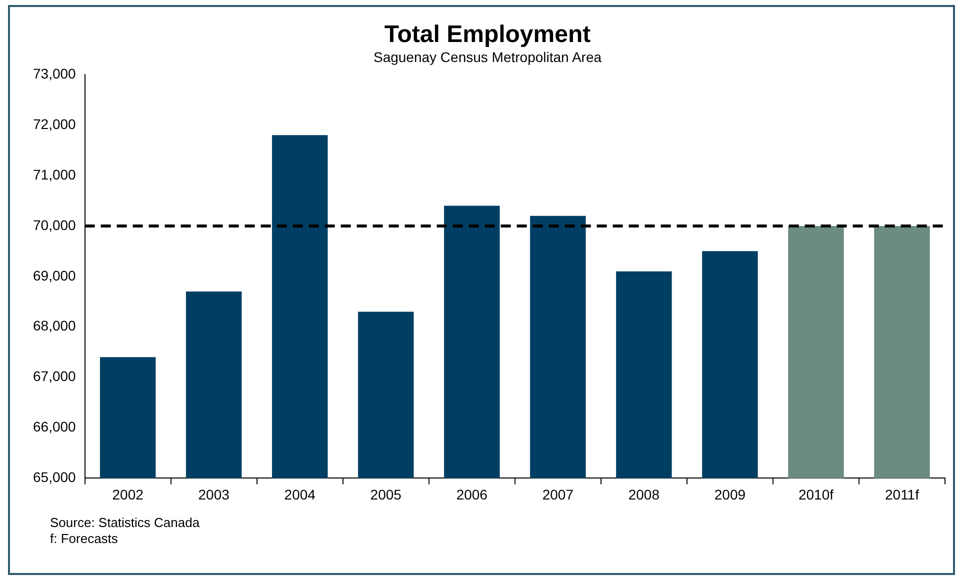 The image size is (959, 579). Describe the element at coordinates (54, 426) in the screenshot. I see `y-tick-label: 66,000` at that location.